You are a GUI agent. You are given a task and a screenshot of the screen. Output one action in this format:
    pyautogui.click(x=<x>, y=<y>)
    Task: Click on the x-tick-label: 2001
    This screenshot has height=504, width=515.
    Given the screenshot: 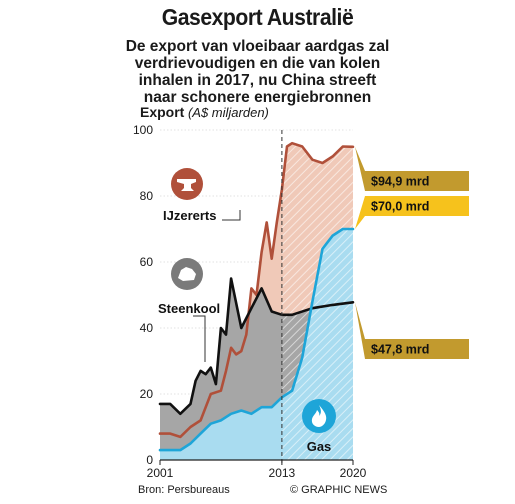 What is the action you would take?
    pyautogui.click(x=160, y=473)
    